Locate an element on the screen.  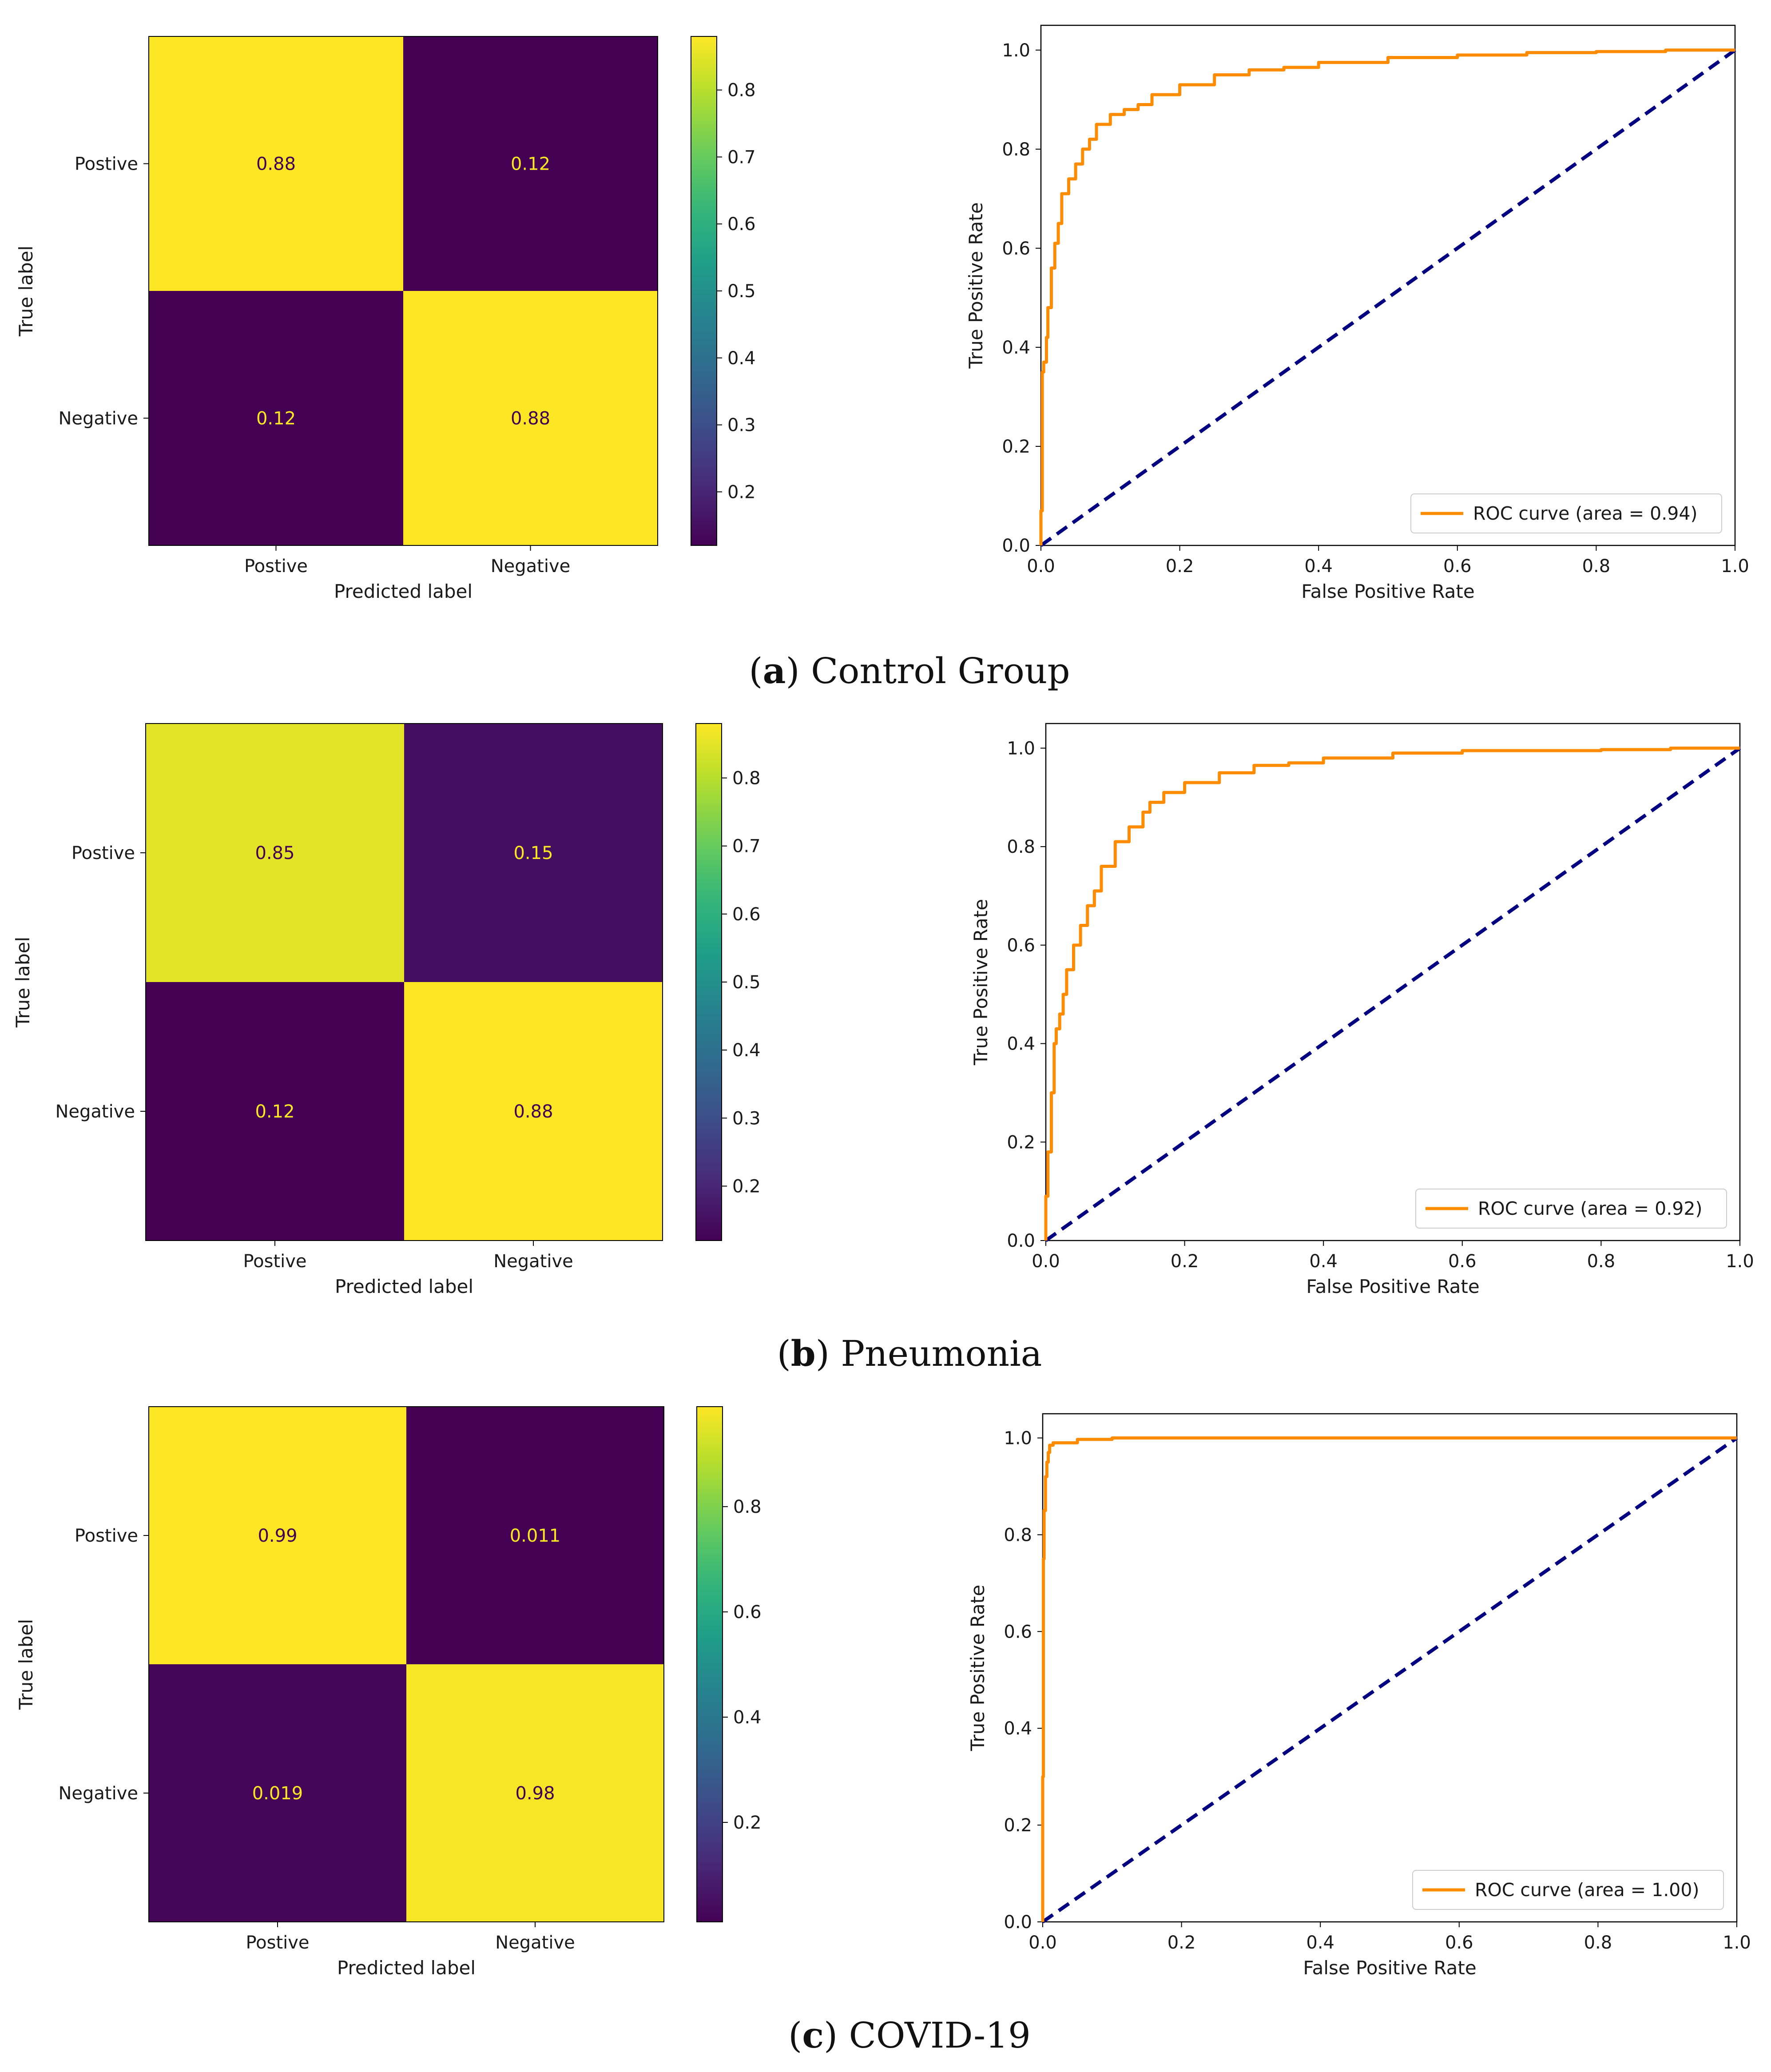
legend-box is located at coordinates (1566, 513).